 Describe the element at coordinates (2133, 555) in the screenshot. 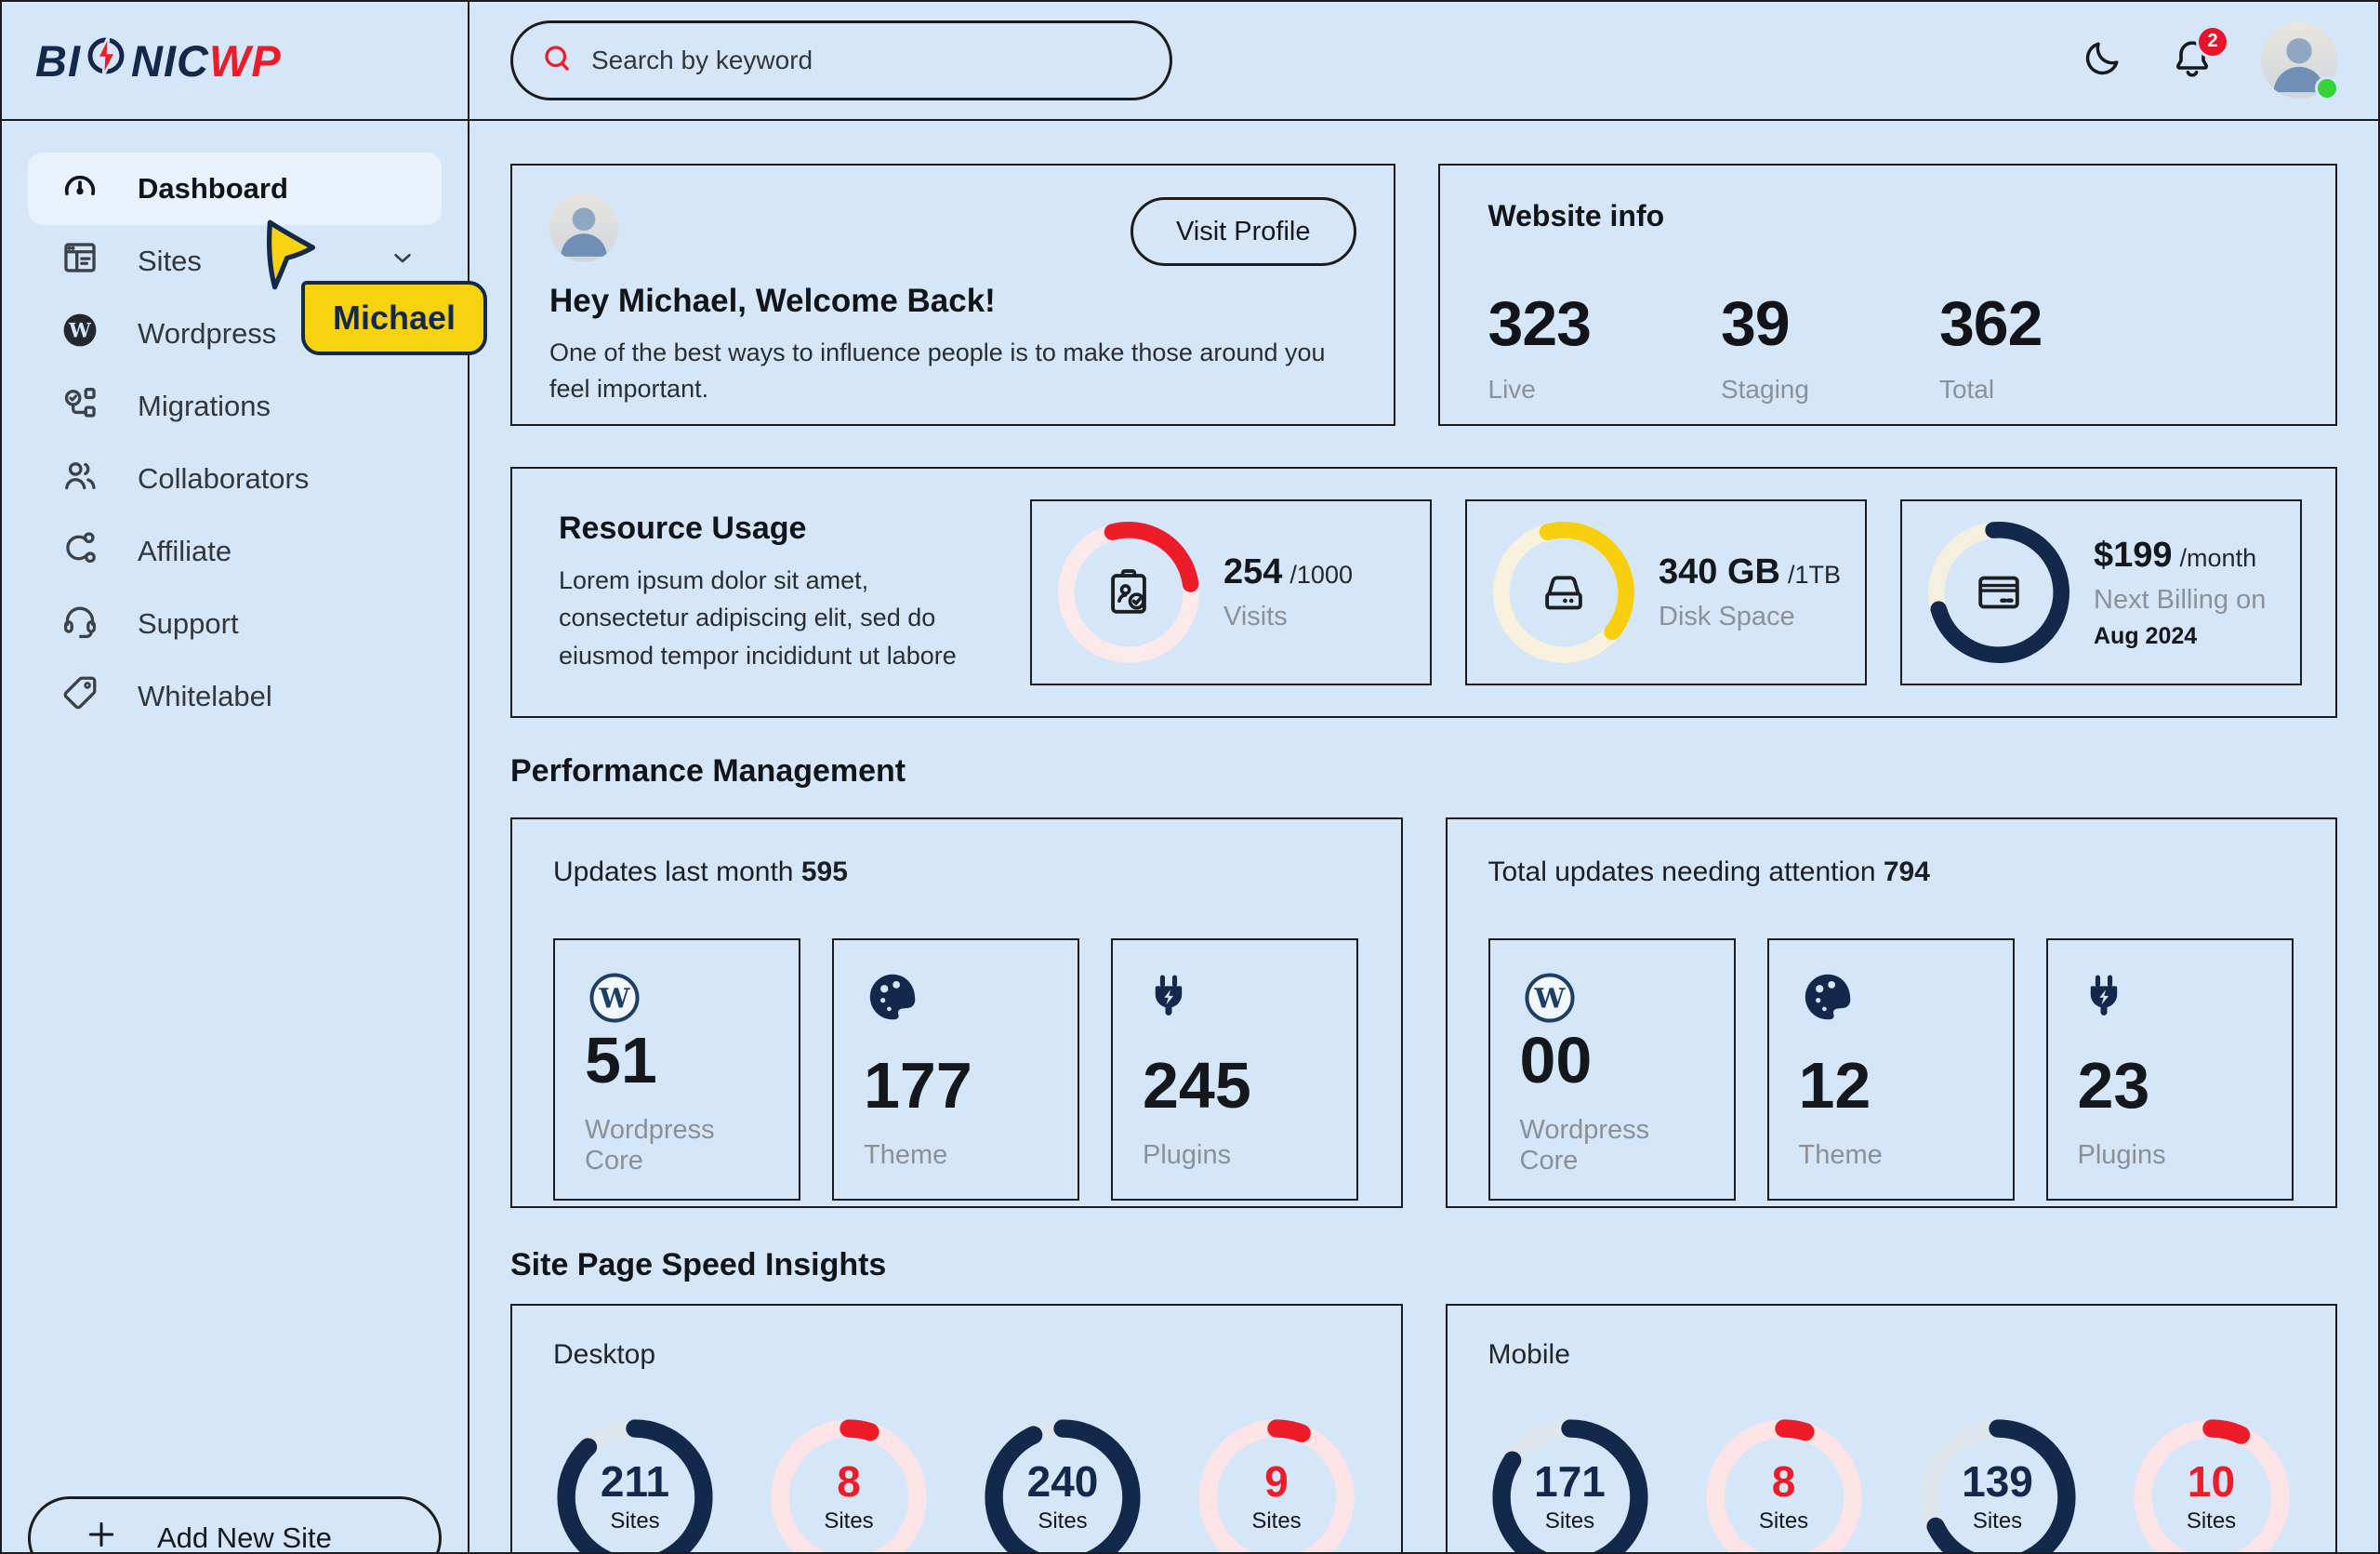

I see `billing-value: $199` at that location.